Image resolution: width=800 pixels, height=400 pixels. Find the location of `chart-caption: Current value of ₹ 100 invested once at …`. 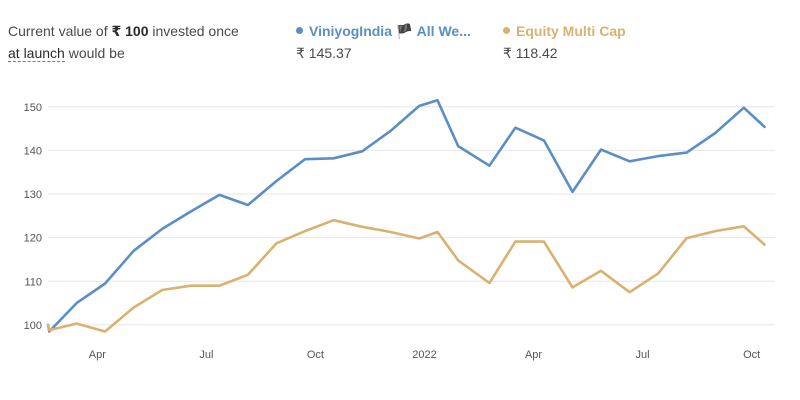

chart-caption: Current value of ₹ 100 invested once at … is located at coordinates (143, 42).